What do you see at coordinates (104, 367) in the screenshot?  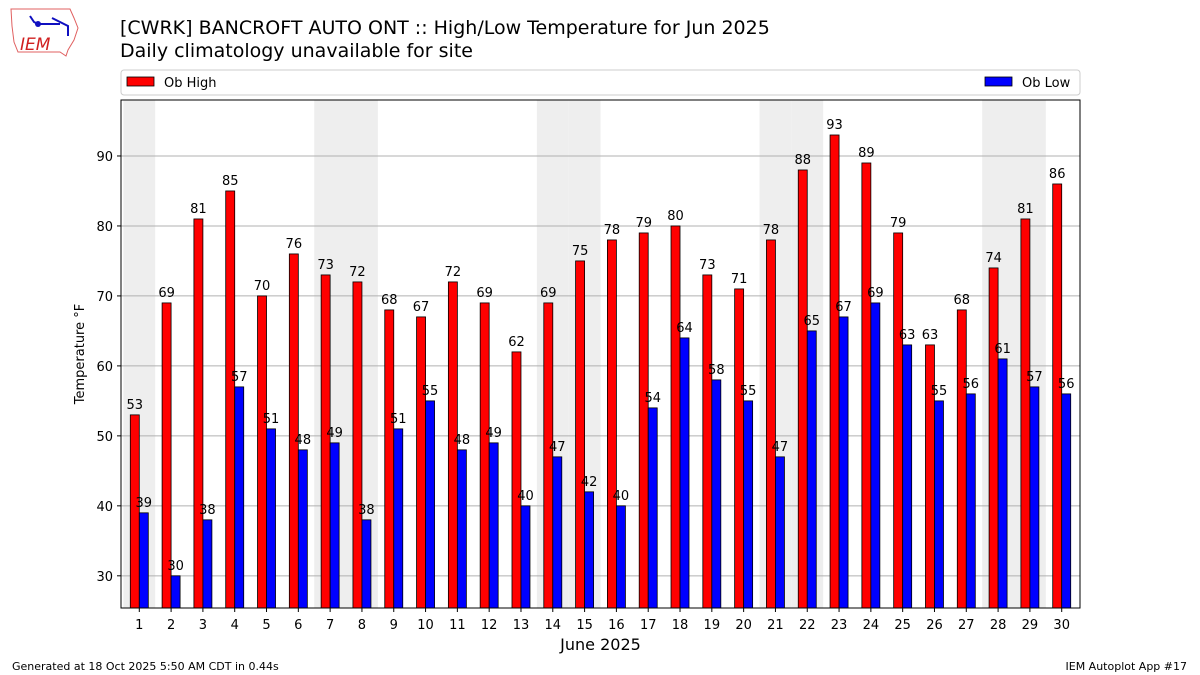 I see `y-tick-label: 60` at bounding box center [104, 367].